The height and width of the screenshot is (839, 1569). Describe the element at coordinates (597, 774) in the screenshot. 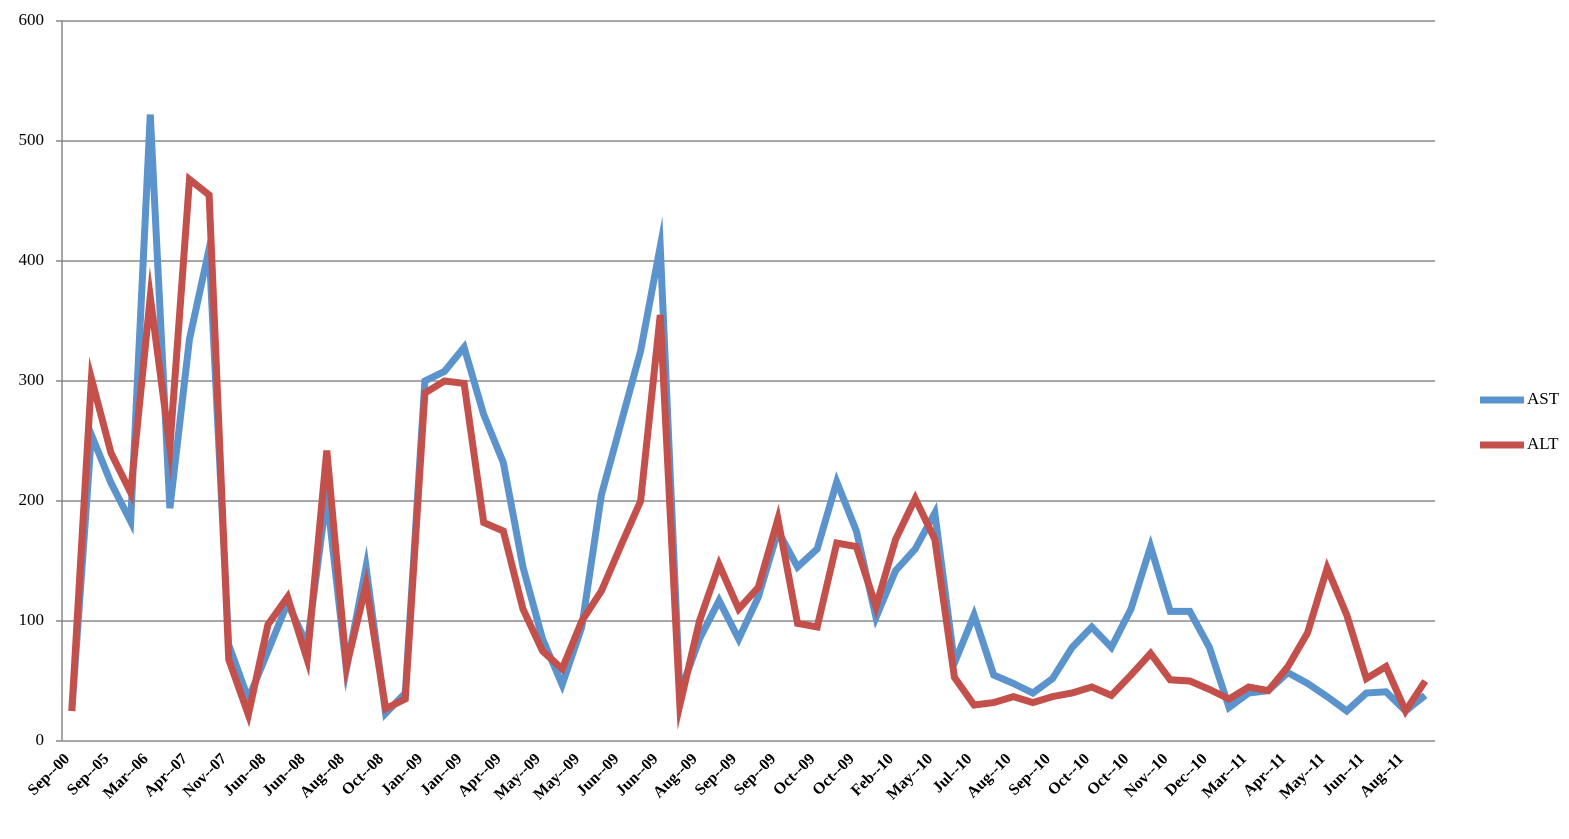

I see `x-tick-label: Jun--09` at that location.